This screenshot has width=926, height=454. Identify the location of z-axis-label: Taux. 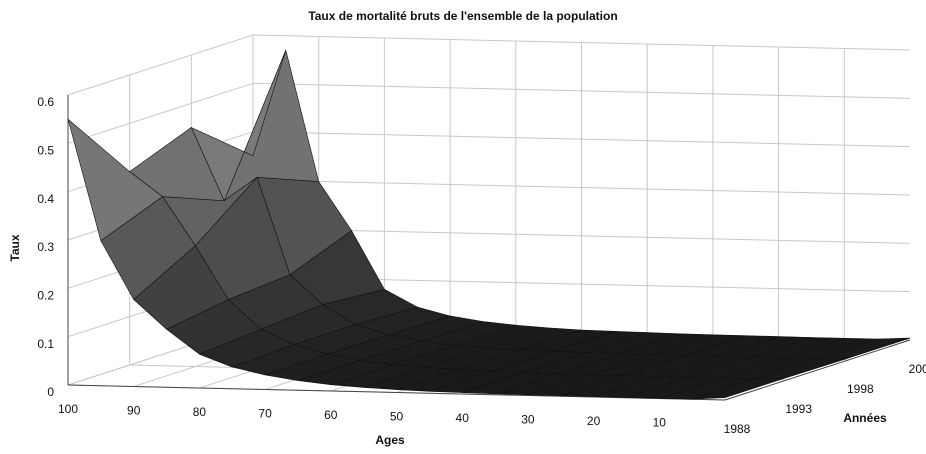
(15, 247).